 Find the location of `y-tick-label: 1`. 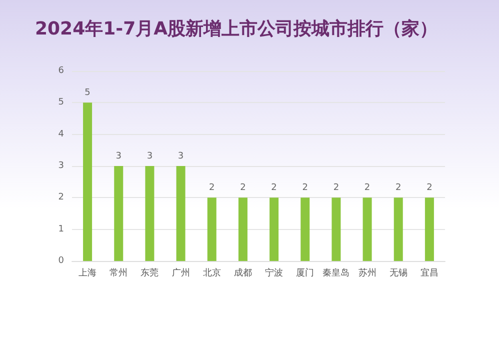

y-tick-label: 1 is located at coordinates (61, 229).